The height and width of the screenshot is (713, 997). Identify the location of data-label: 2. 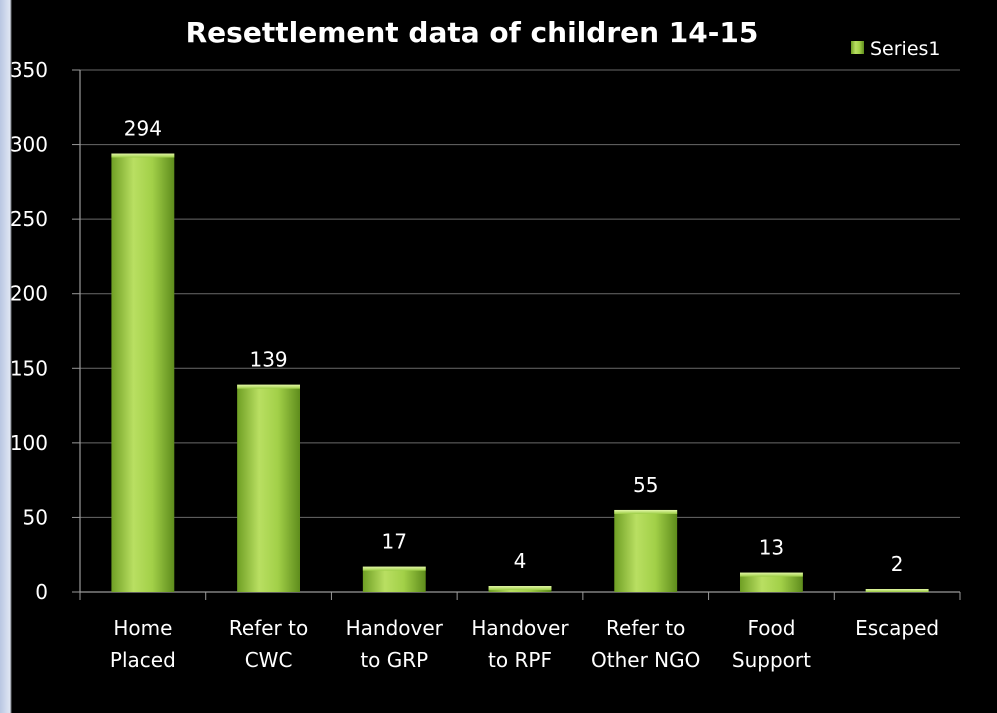
(897, 564).